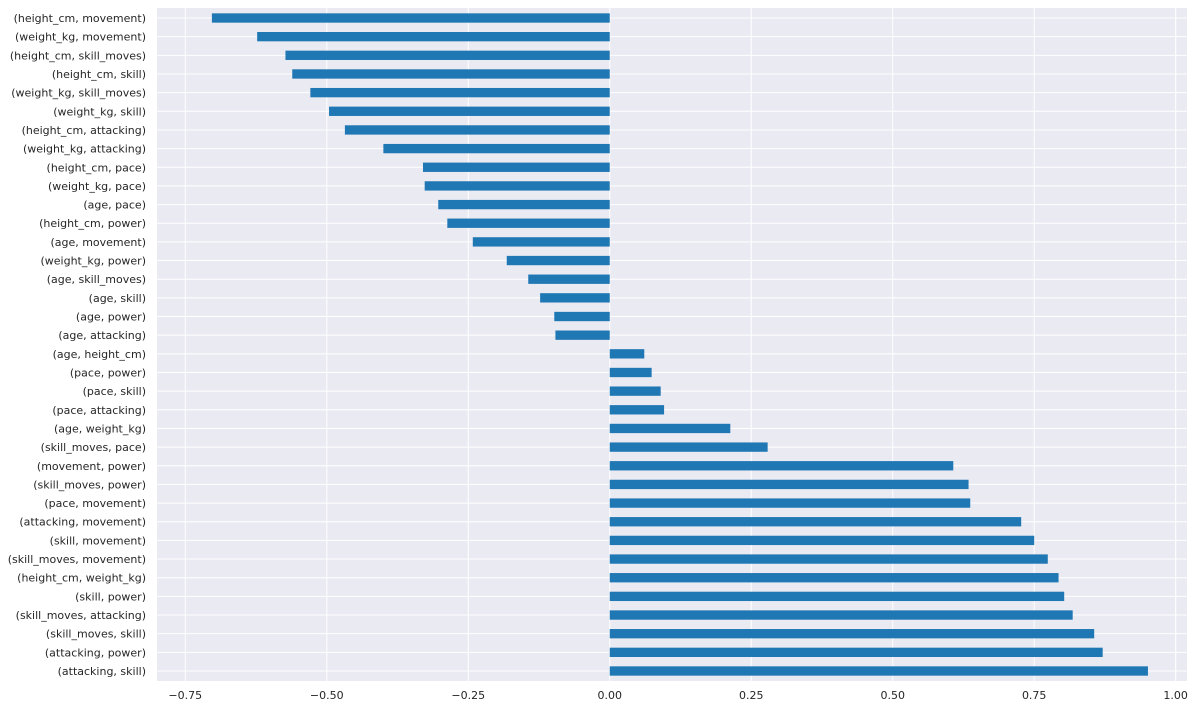 This screenshot has height=711, width=1200. Describe the element at coordinates (89, 484) in the screenshot. I see `y-tick-label: (skill_moves, power)` at that location.